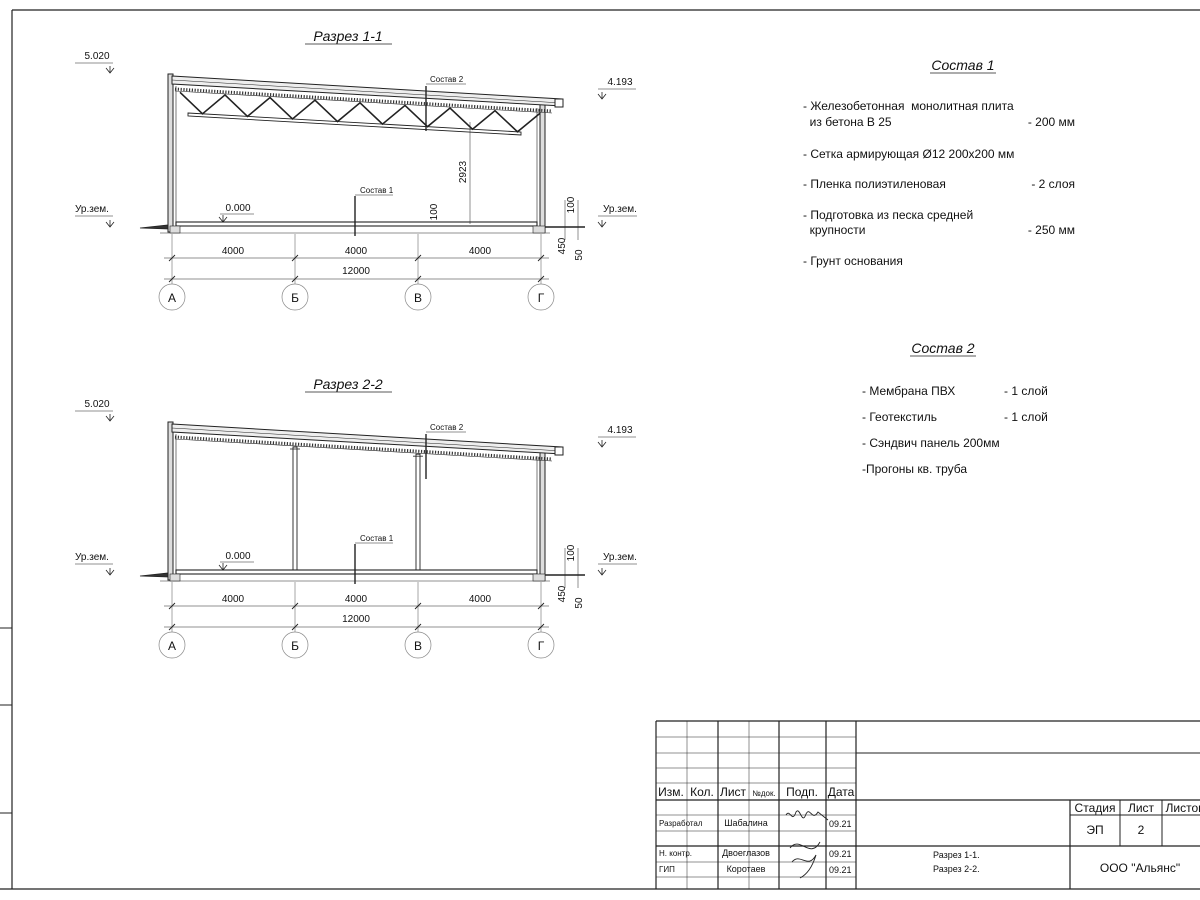 The image size is (1200, 900). Describe the element at coordinates (96, 56) in the screenshot. I see `top-elevation: 5.020` at that location.